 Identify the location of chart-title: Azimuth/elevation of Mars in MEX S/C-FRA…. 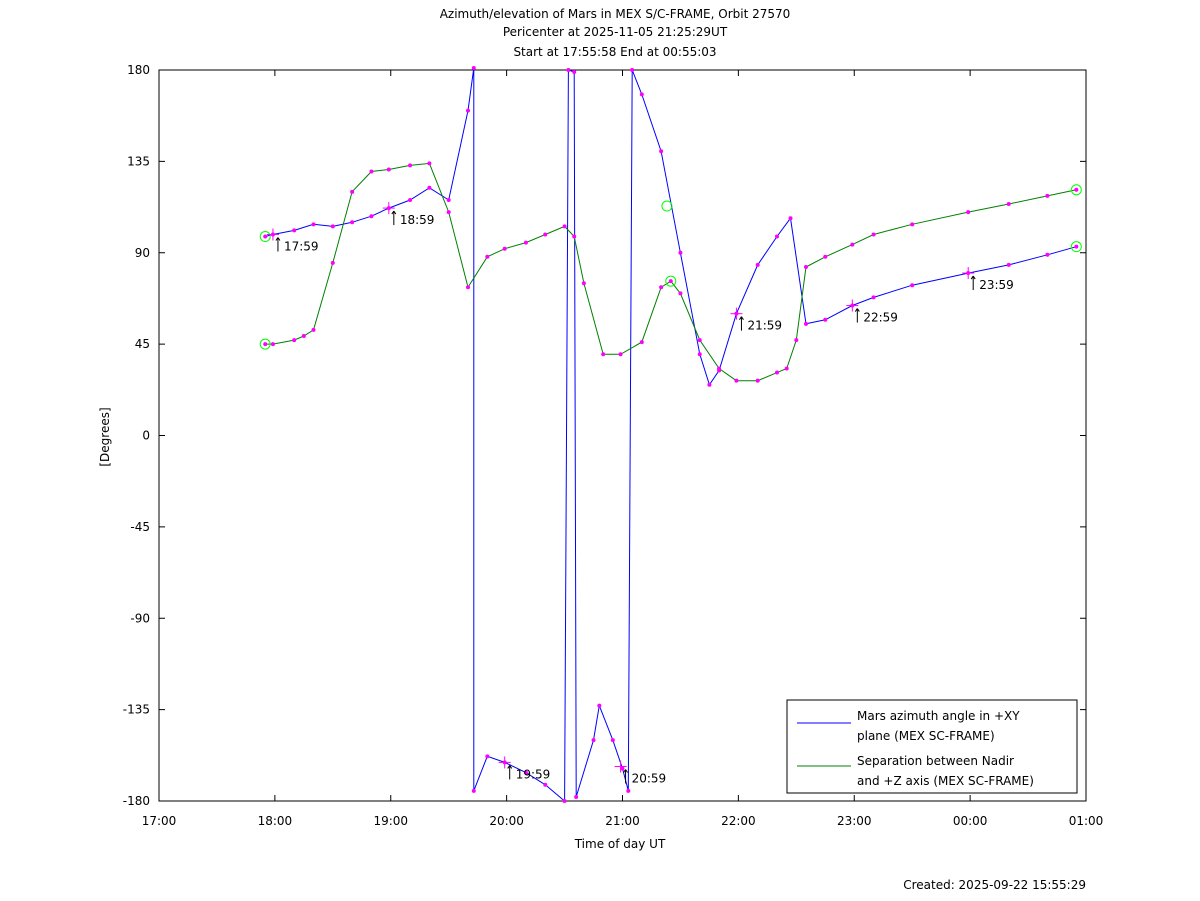
(615, 33).